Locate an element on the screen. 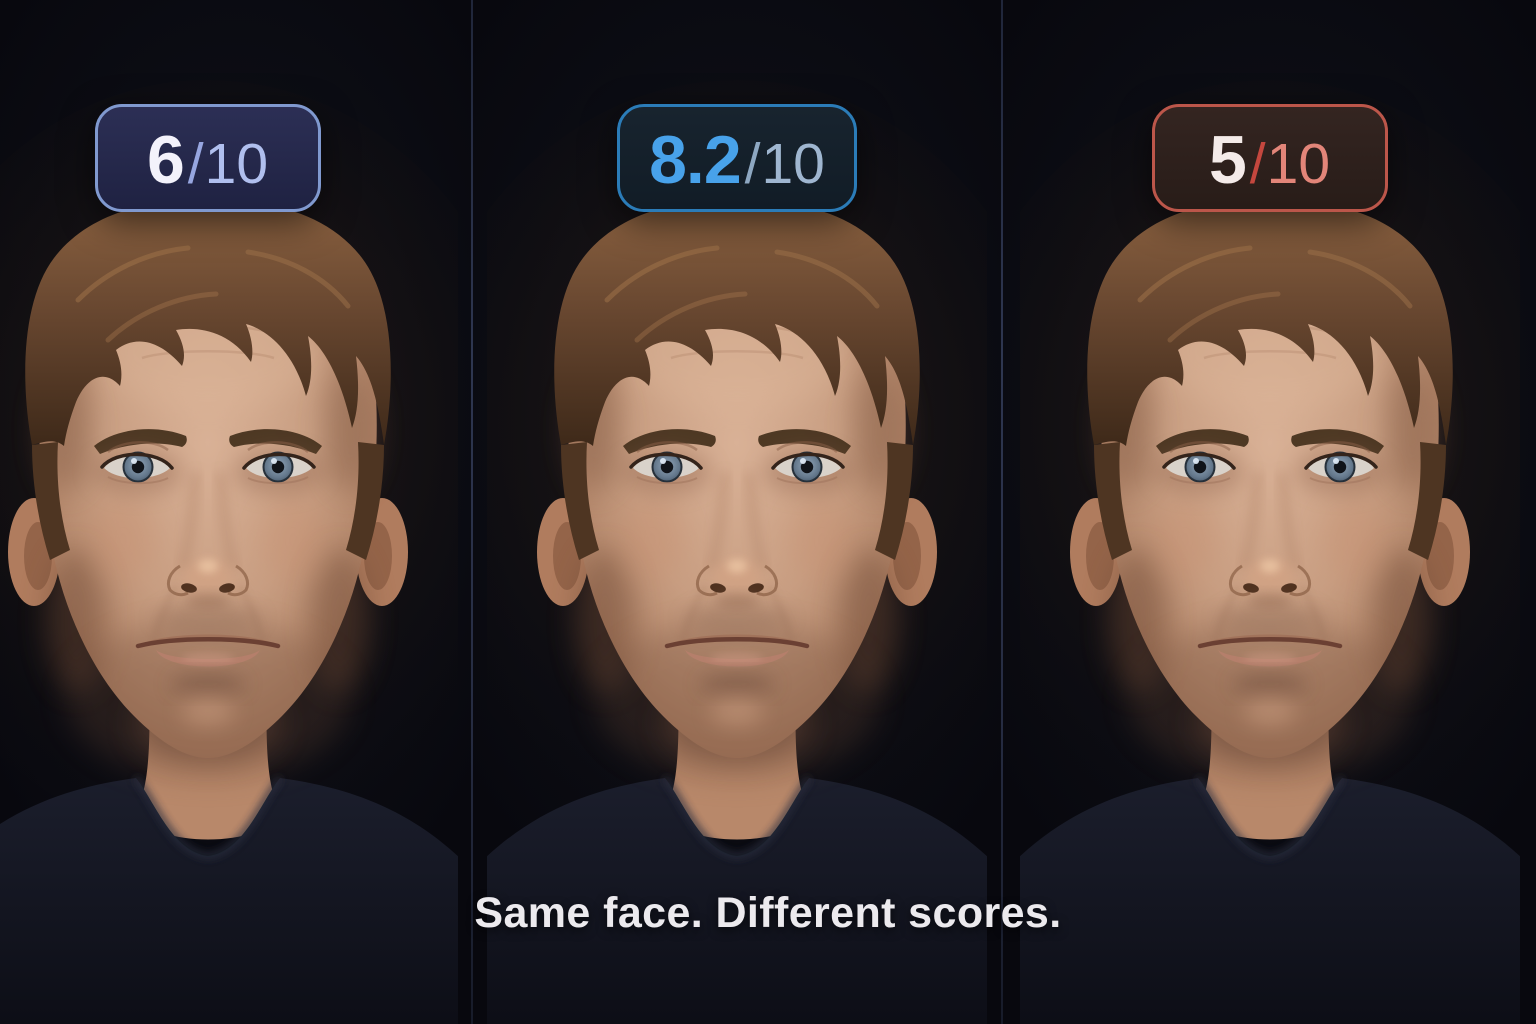 The width and height of the screenshot is (1536, 1024). score-badge: 6/10 is located at coordinates (207, 158).